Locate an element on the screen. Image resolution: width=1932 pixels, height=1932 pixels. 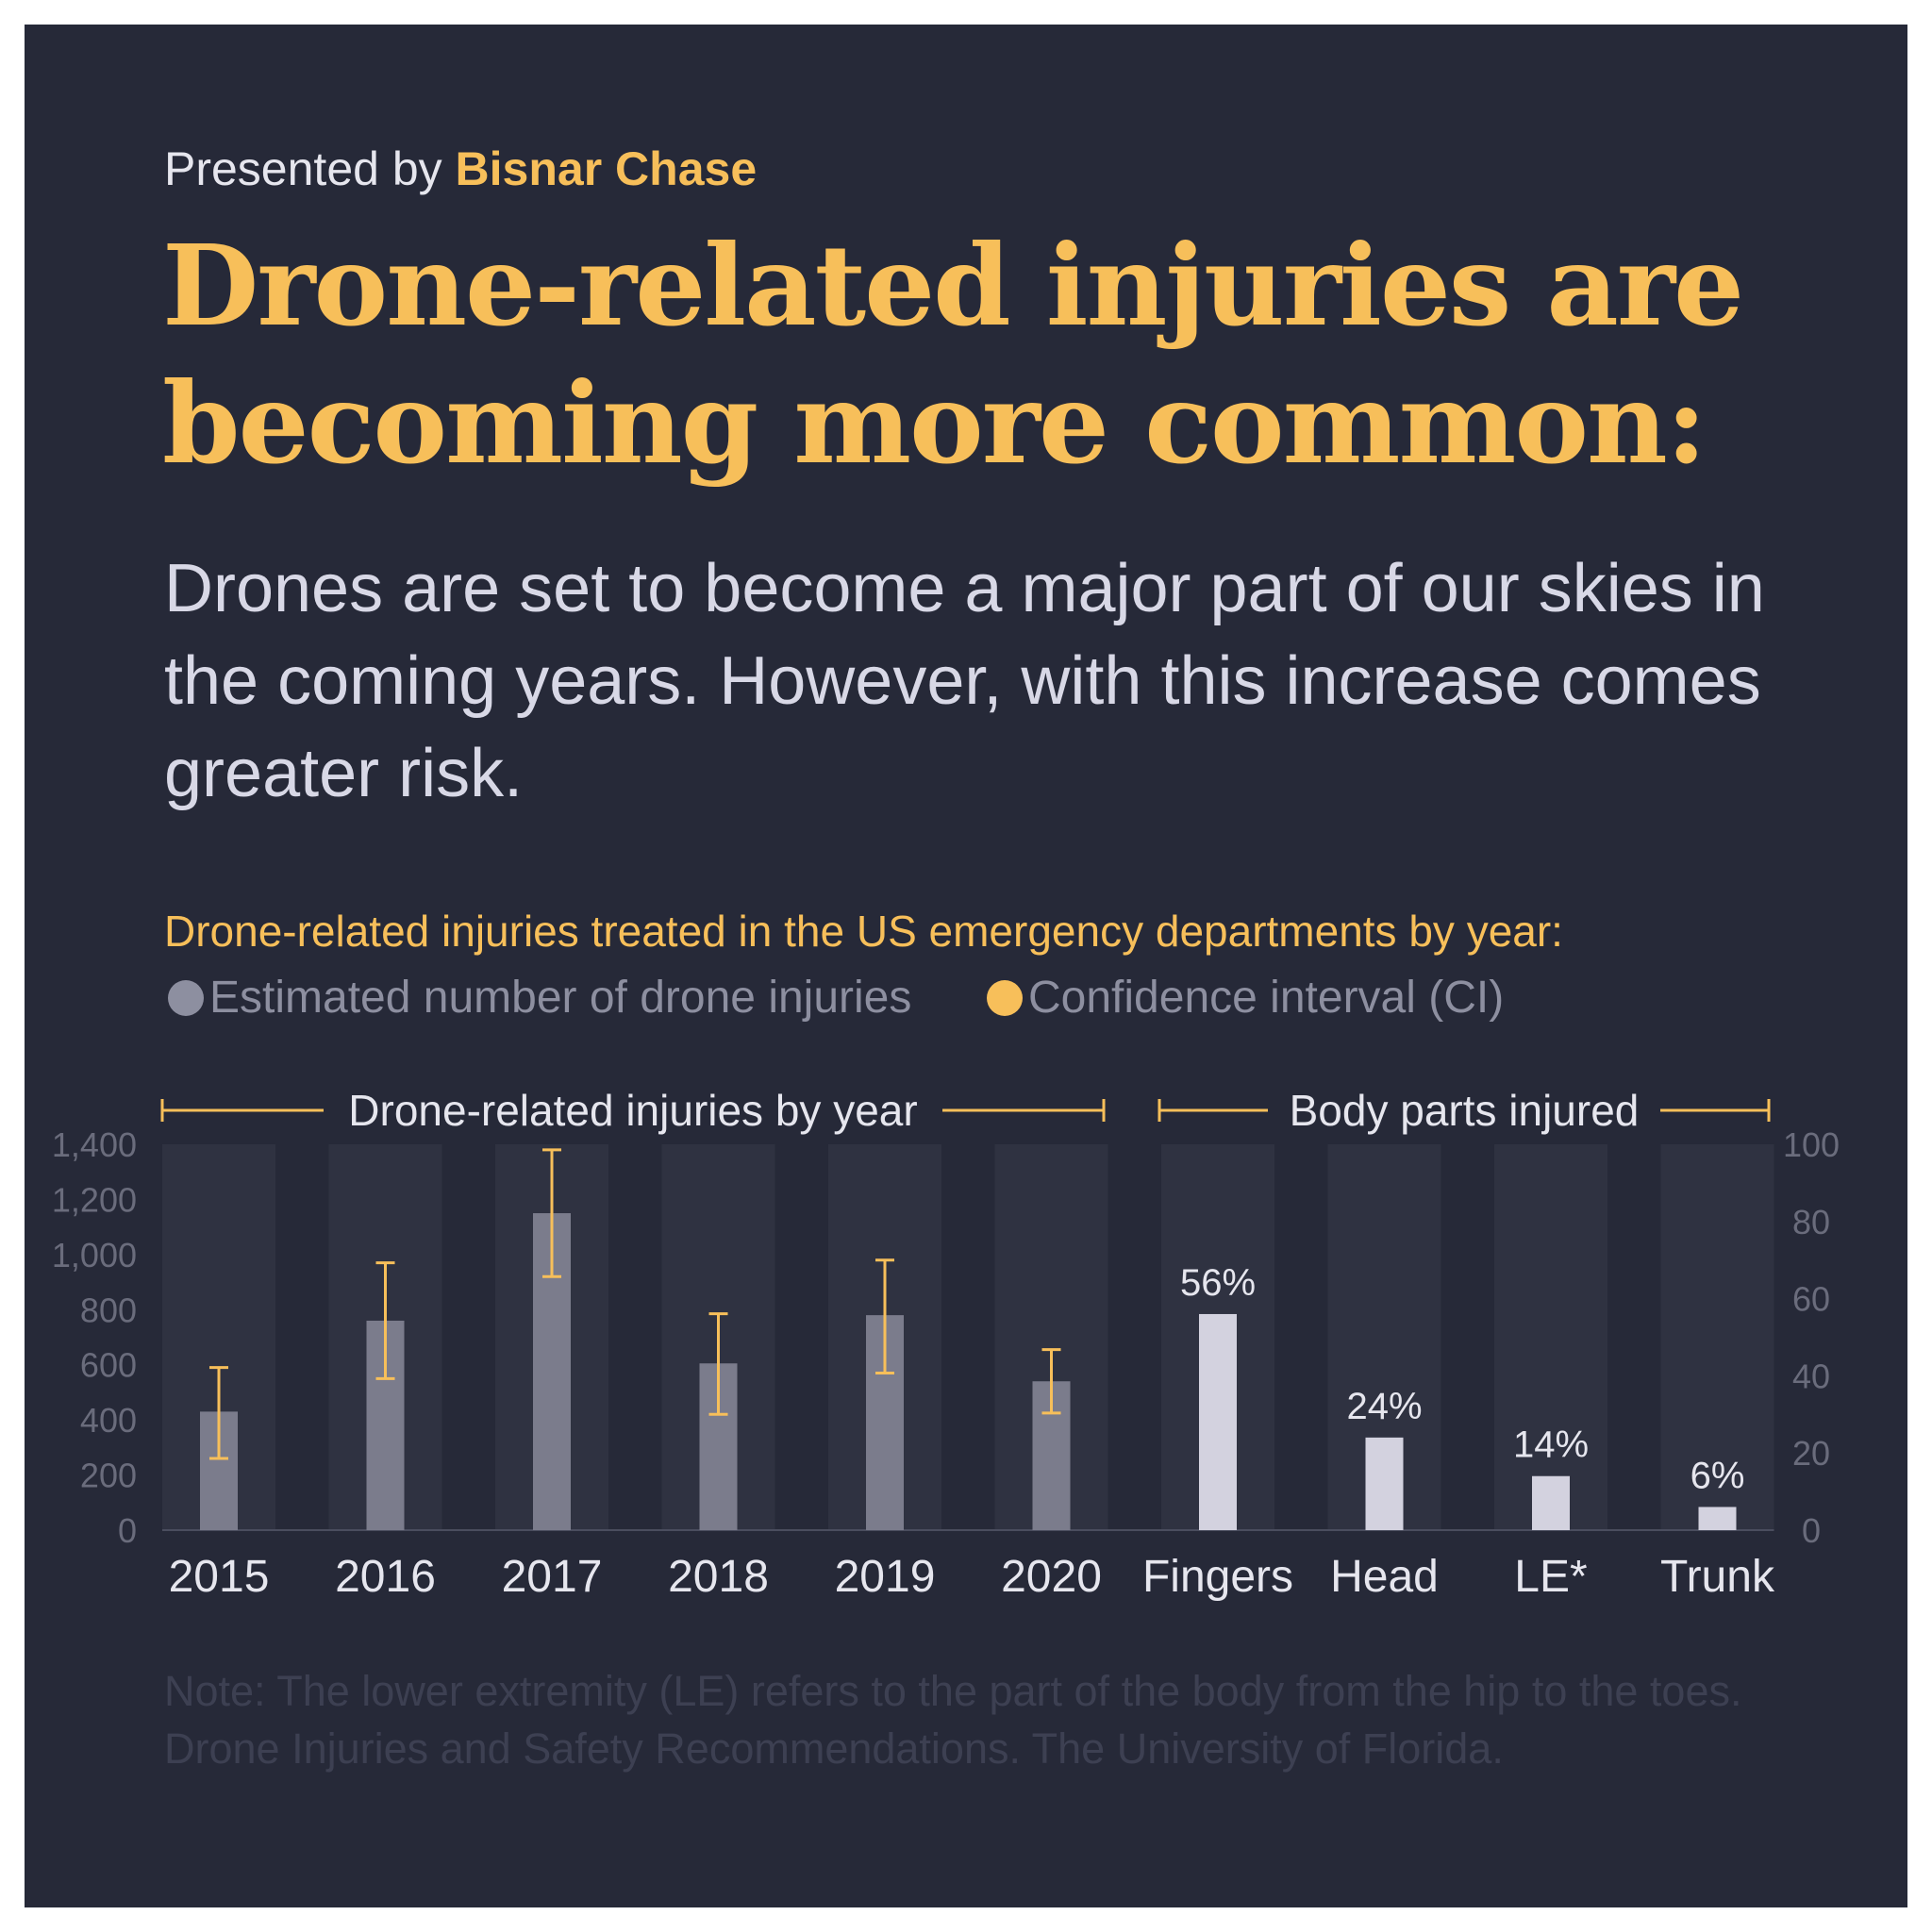
body-part-label: Trunk is located at coordinates (1718, 1577).